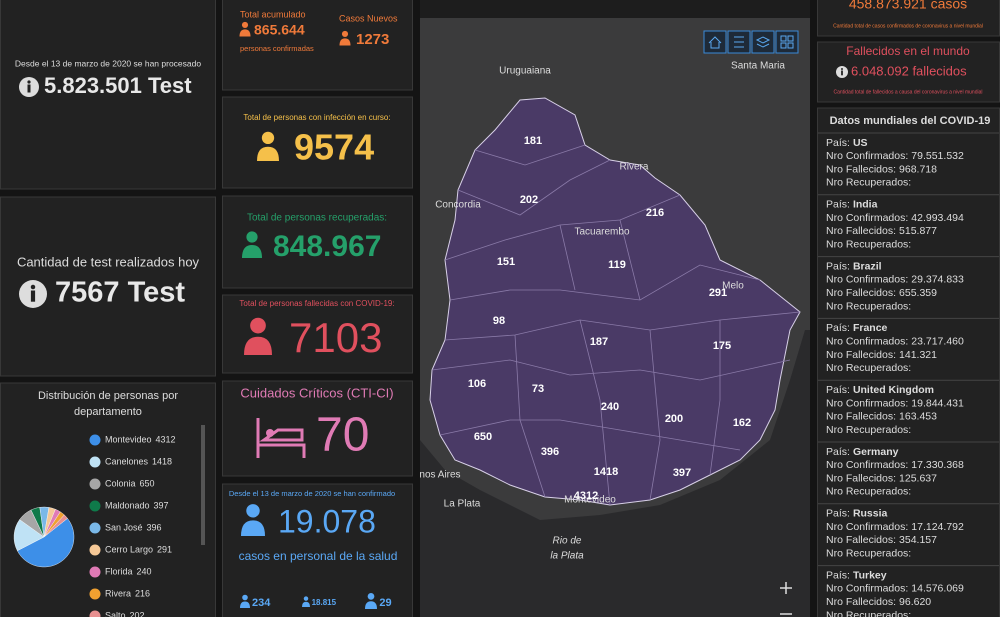 This screenshot has width=1000, height=617. I want to click on place-label: Santa Maria, so click(758, 66).